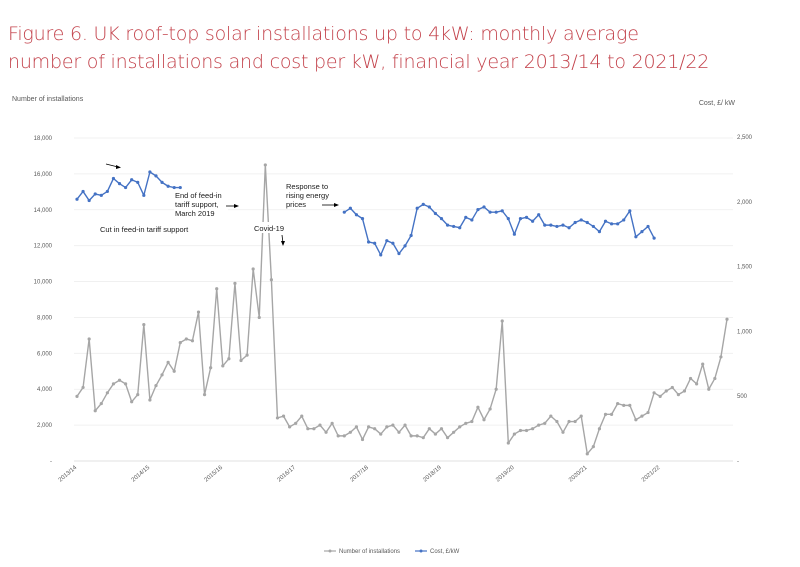 The height and width of the screenshot is (567, 800). What do you see at coordinates (717, 103) in the screenshot?
I see `right-axis-title: Cost, £/ kW` at bounding box center [717, 103].